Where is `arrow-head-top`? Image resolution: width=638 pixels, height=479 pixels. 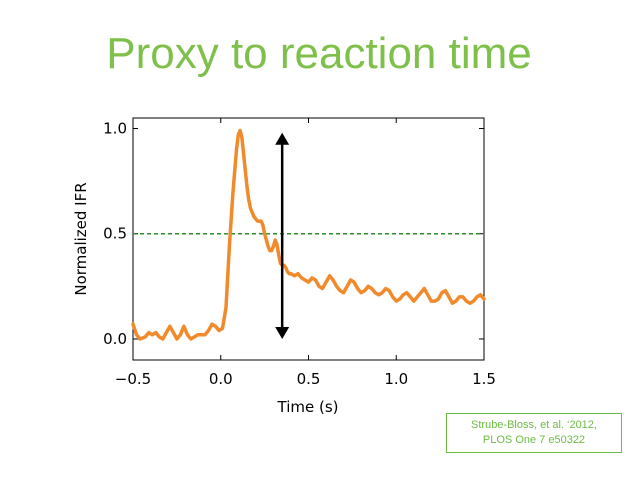
arrow-head-top is located at coordinates (282, 138).